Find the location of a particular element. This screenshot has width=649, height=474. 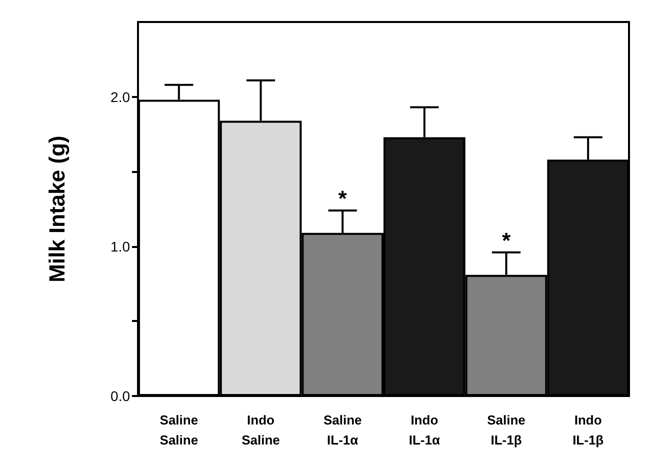

y-tick-label: 2.0 is located at coordinates (120, 96).